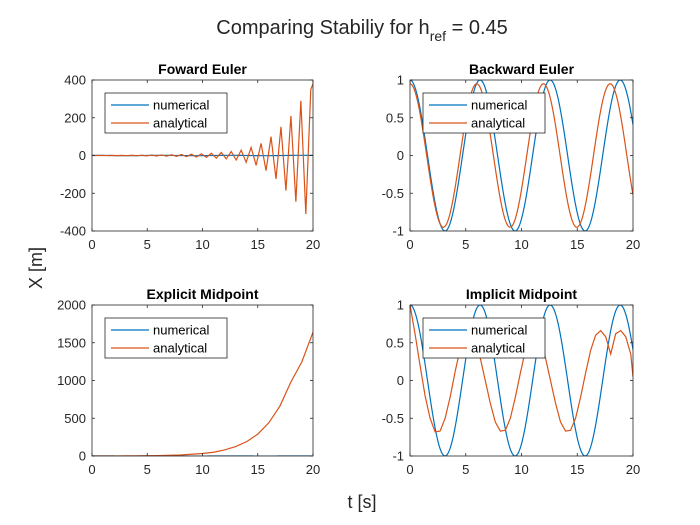  Describe the element at coordinates (75, 80) in the screenshot. I see `y-tick-label: 400` at that location.